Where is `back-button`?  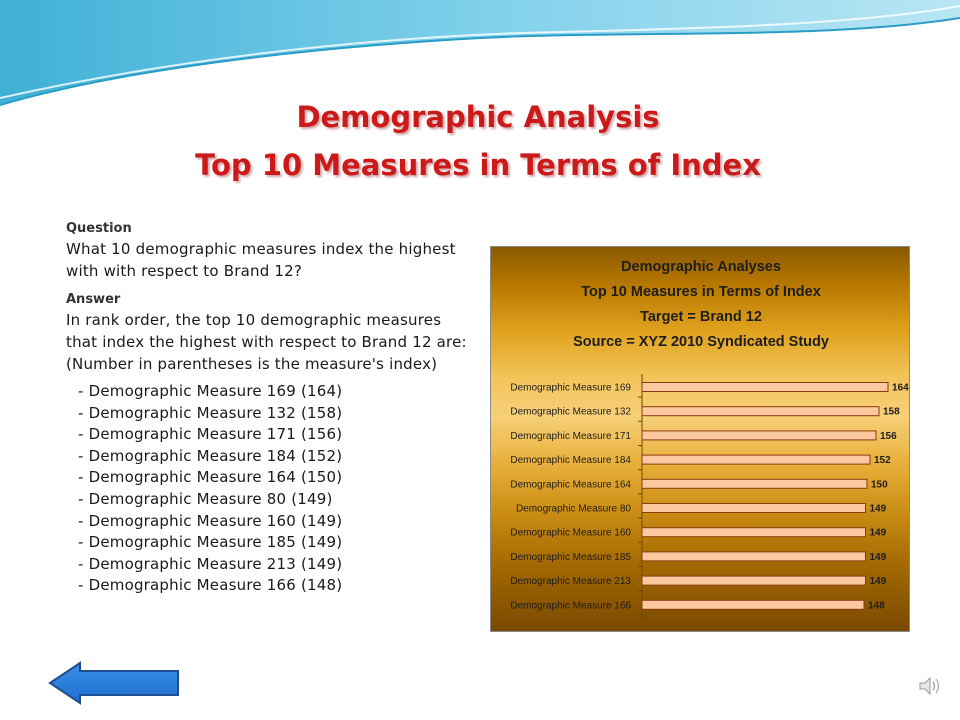
back-button is located at coordinates (114, 683).